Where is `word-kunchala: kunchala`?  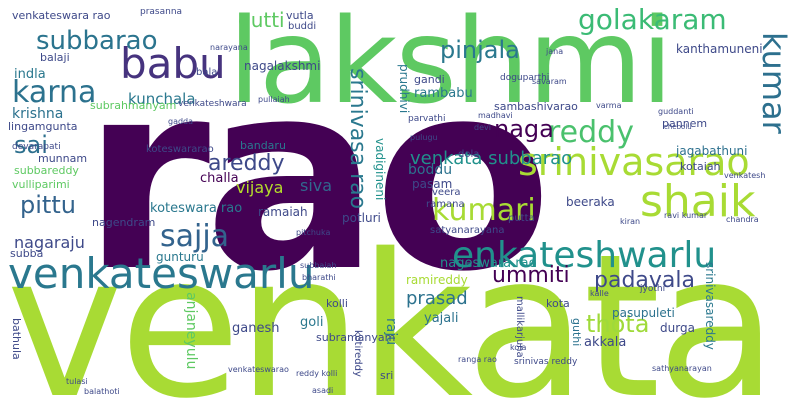 word-kunchala: kunchala is located at coordinates (162, 99).